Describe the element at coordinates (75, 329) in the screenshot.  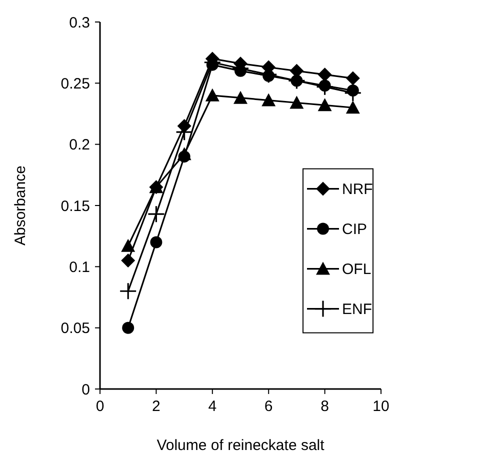
I see `y-tick-label: 0.05` at that location.